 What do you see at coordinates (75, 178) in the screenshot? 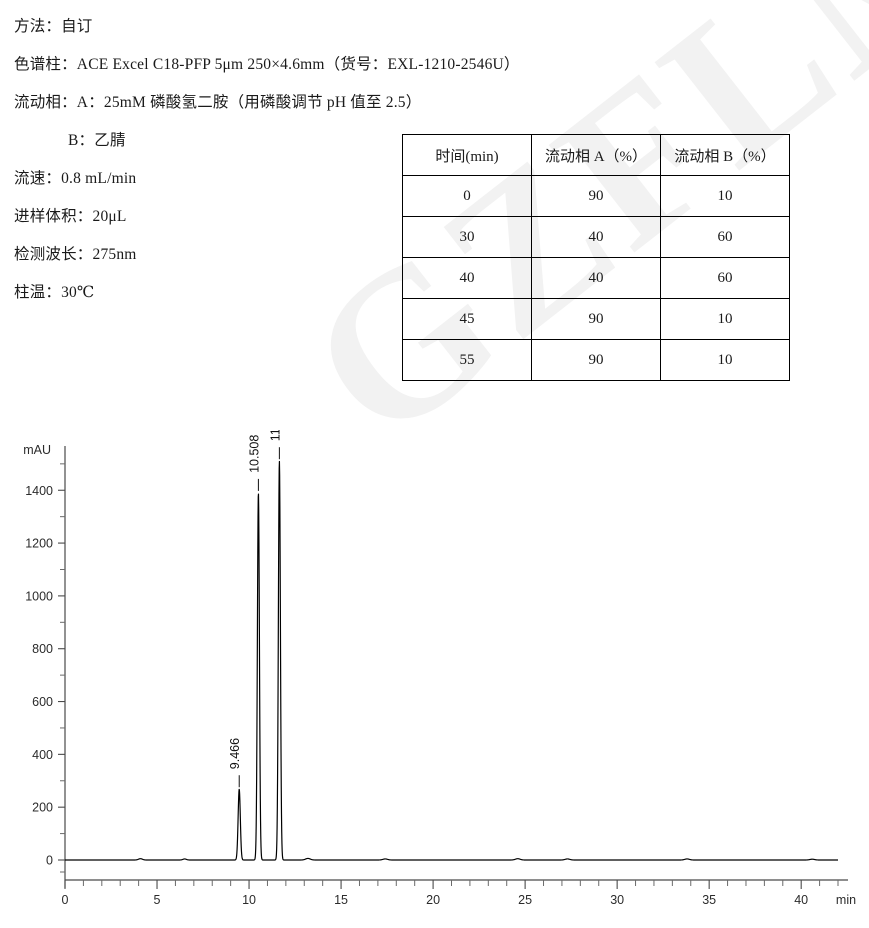
I see `method-line-4: 流速：0.8 mL/min` at bounding box center [75, 178].